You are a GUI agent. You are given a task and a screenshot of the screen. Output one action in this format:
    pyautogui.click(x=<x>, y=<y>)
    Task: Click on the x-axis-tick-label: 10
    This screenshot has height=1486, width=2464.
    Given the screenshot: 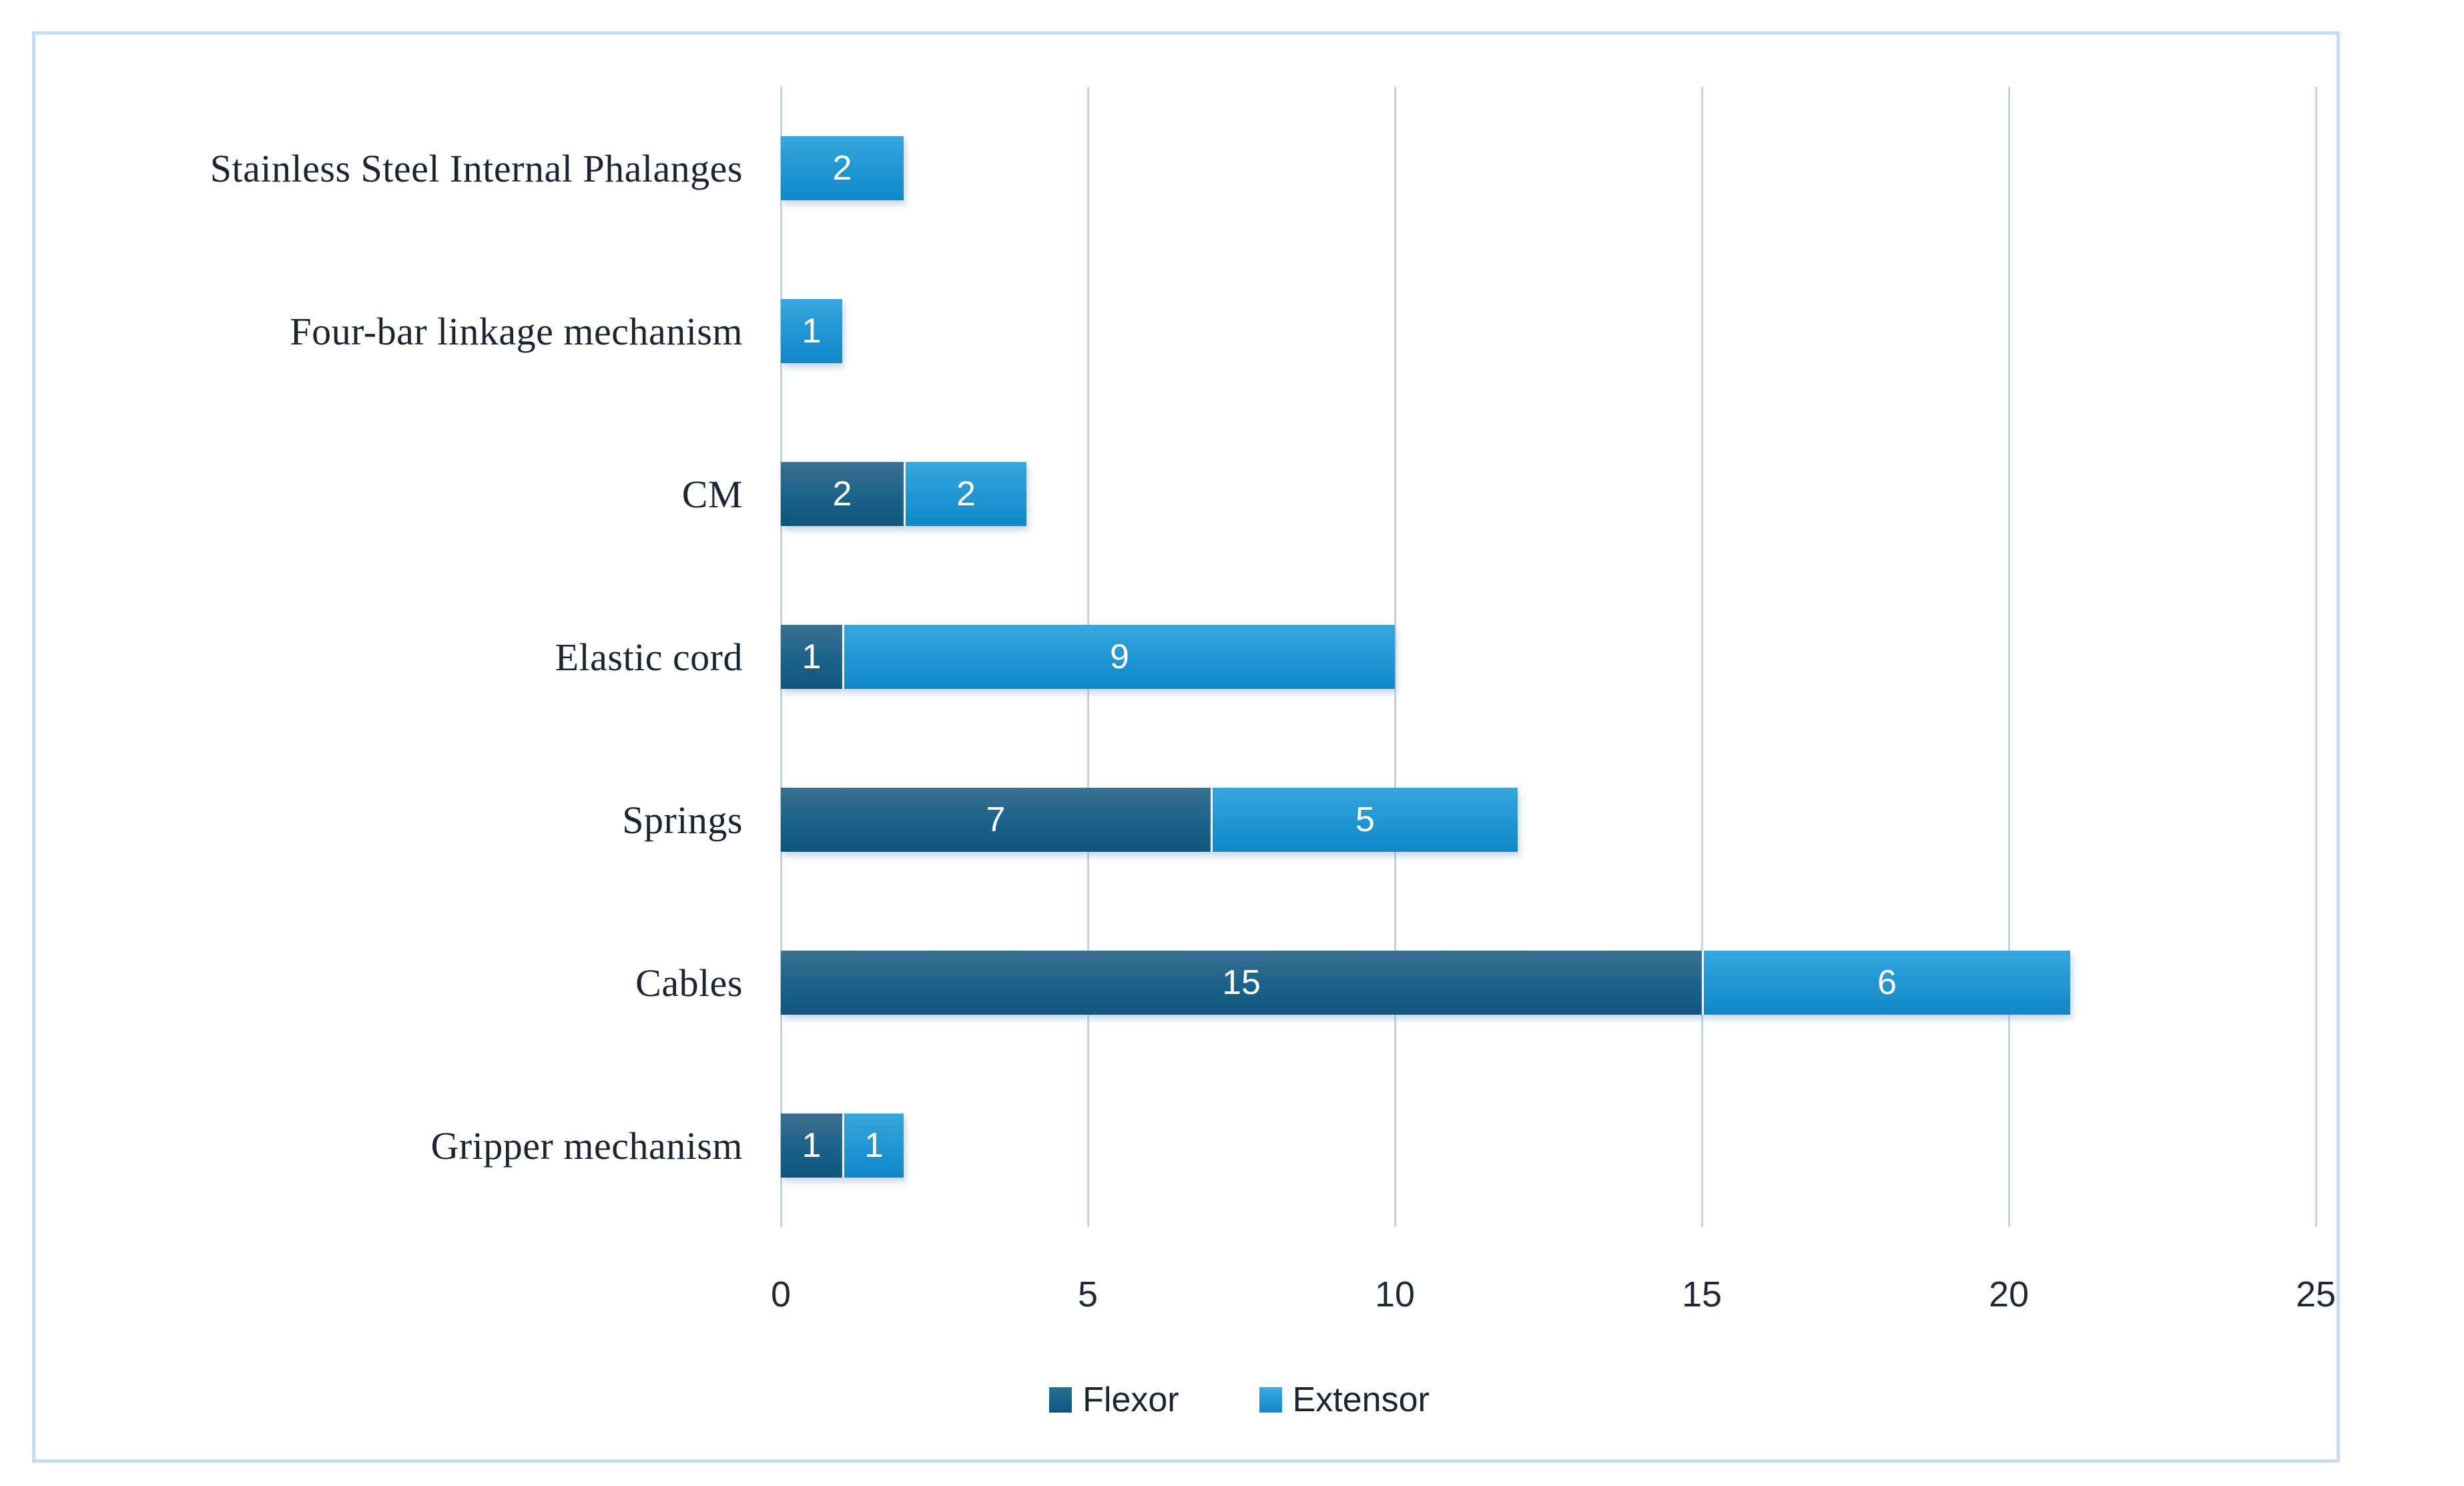 What is the action you would take?
    pyautogui.click(x=1395, y=1294)
    